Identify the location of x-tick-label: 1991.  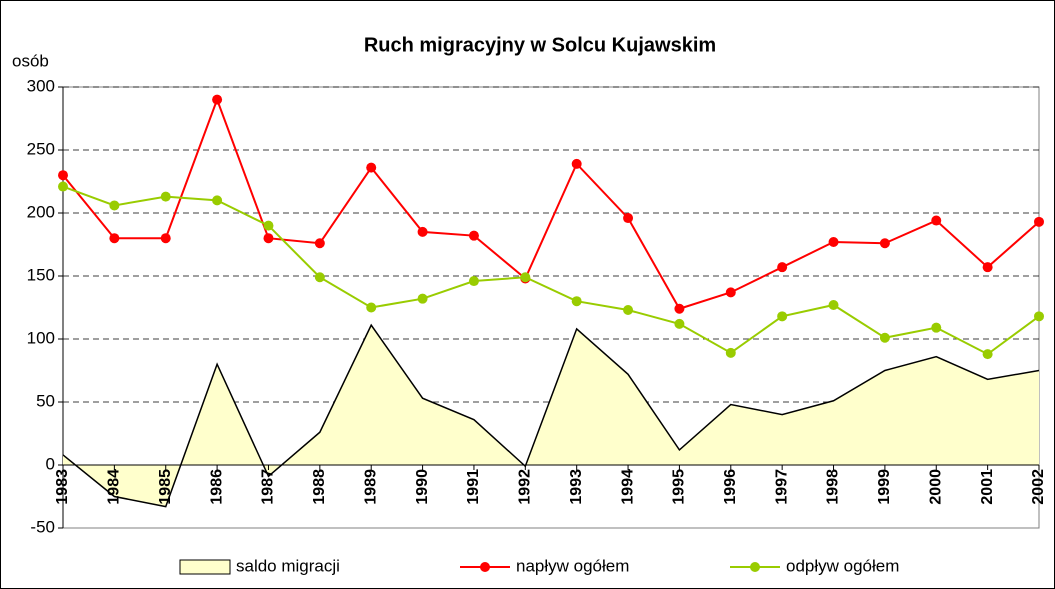
(473, 487).